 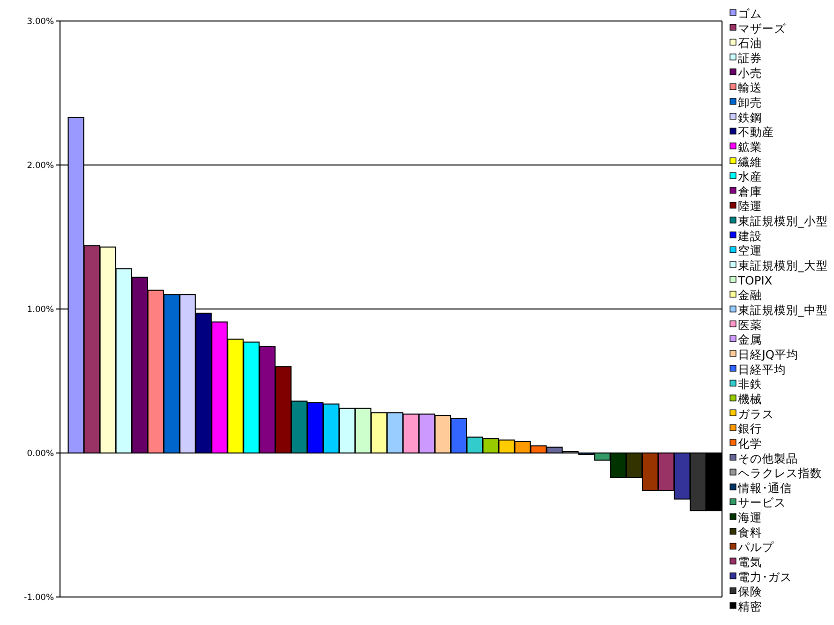 I want to click on legend-label: 日経平均, so click(x=762, y=369).